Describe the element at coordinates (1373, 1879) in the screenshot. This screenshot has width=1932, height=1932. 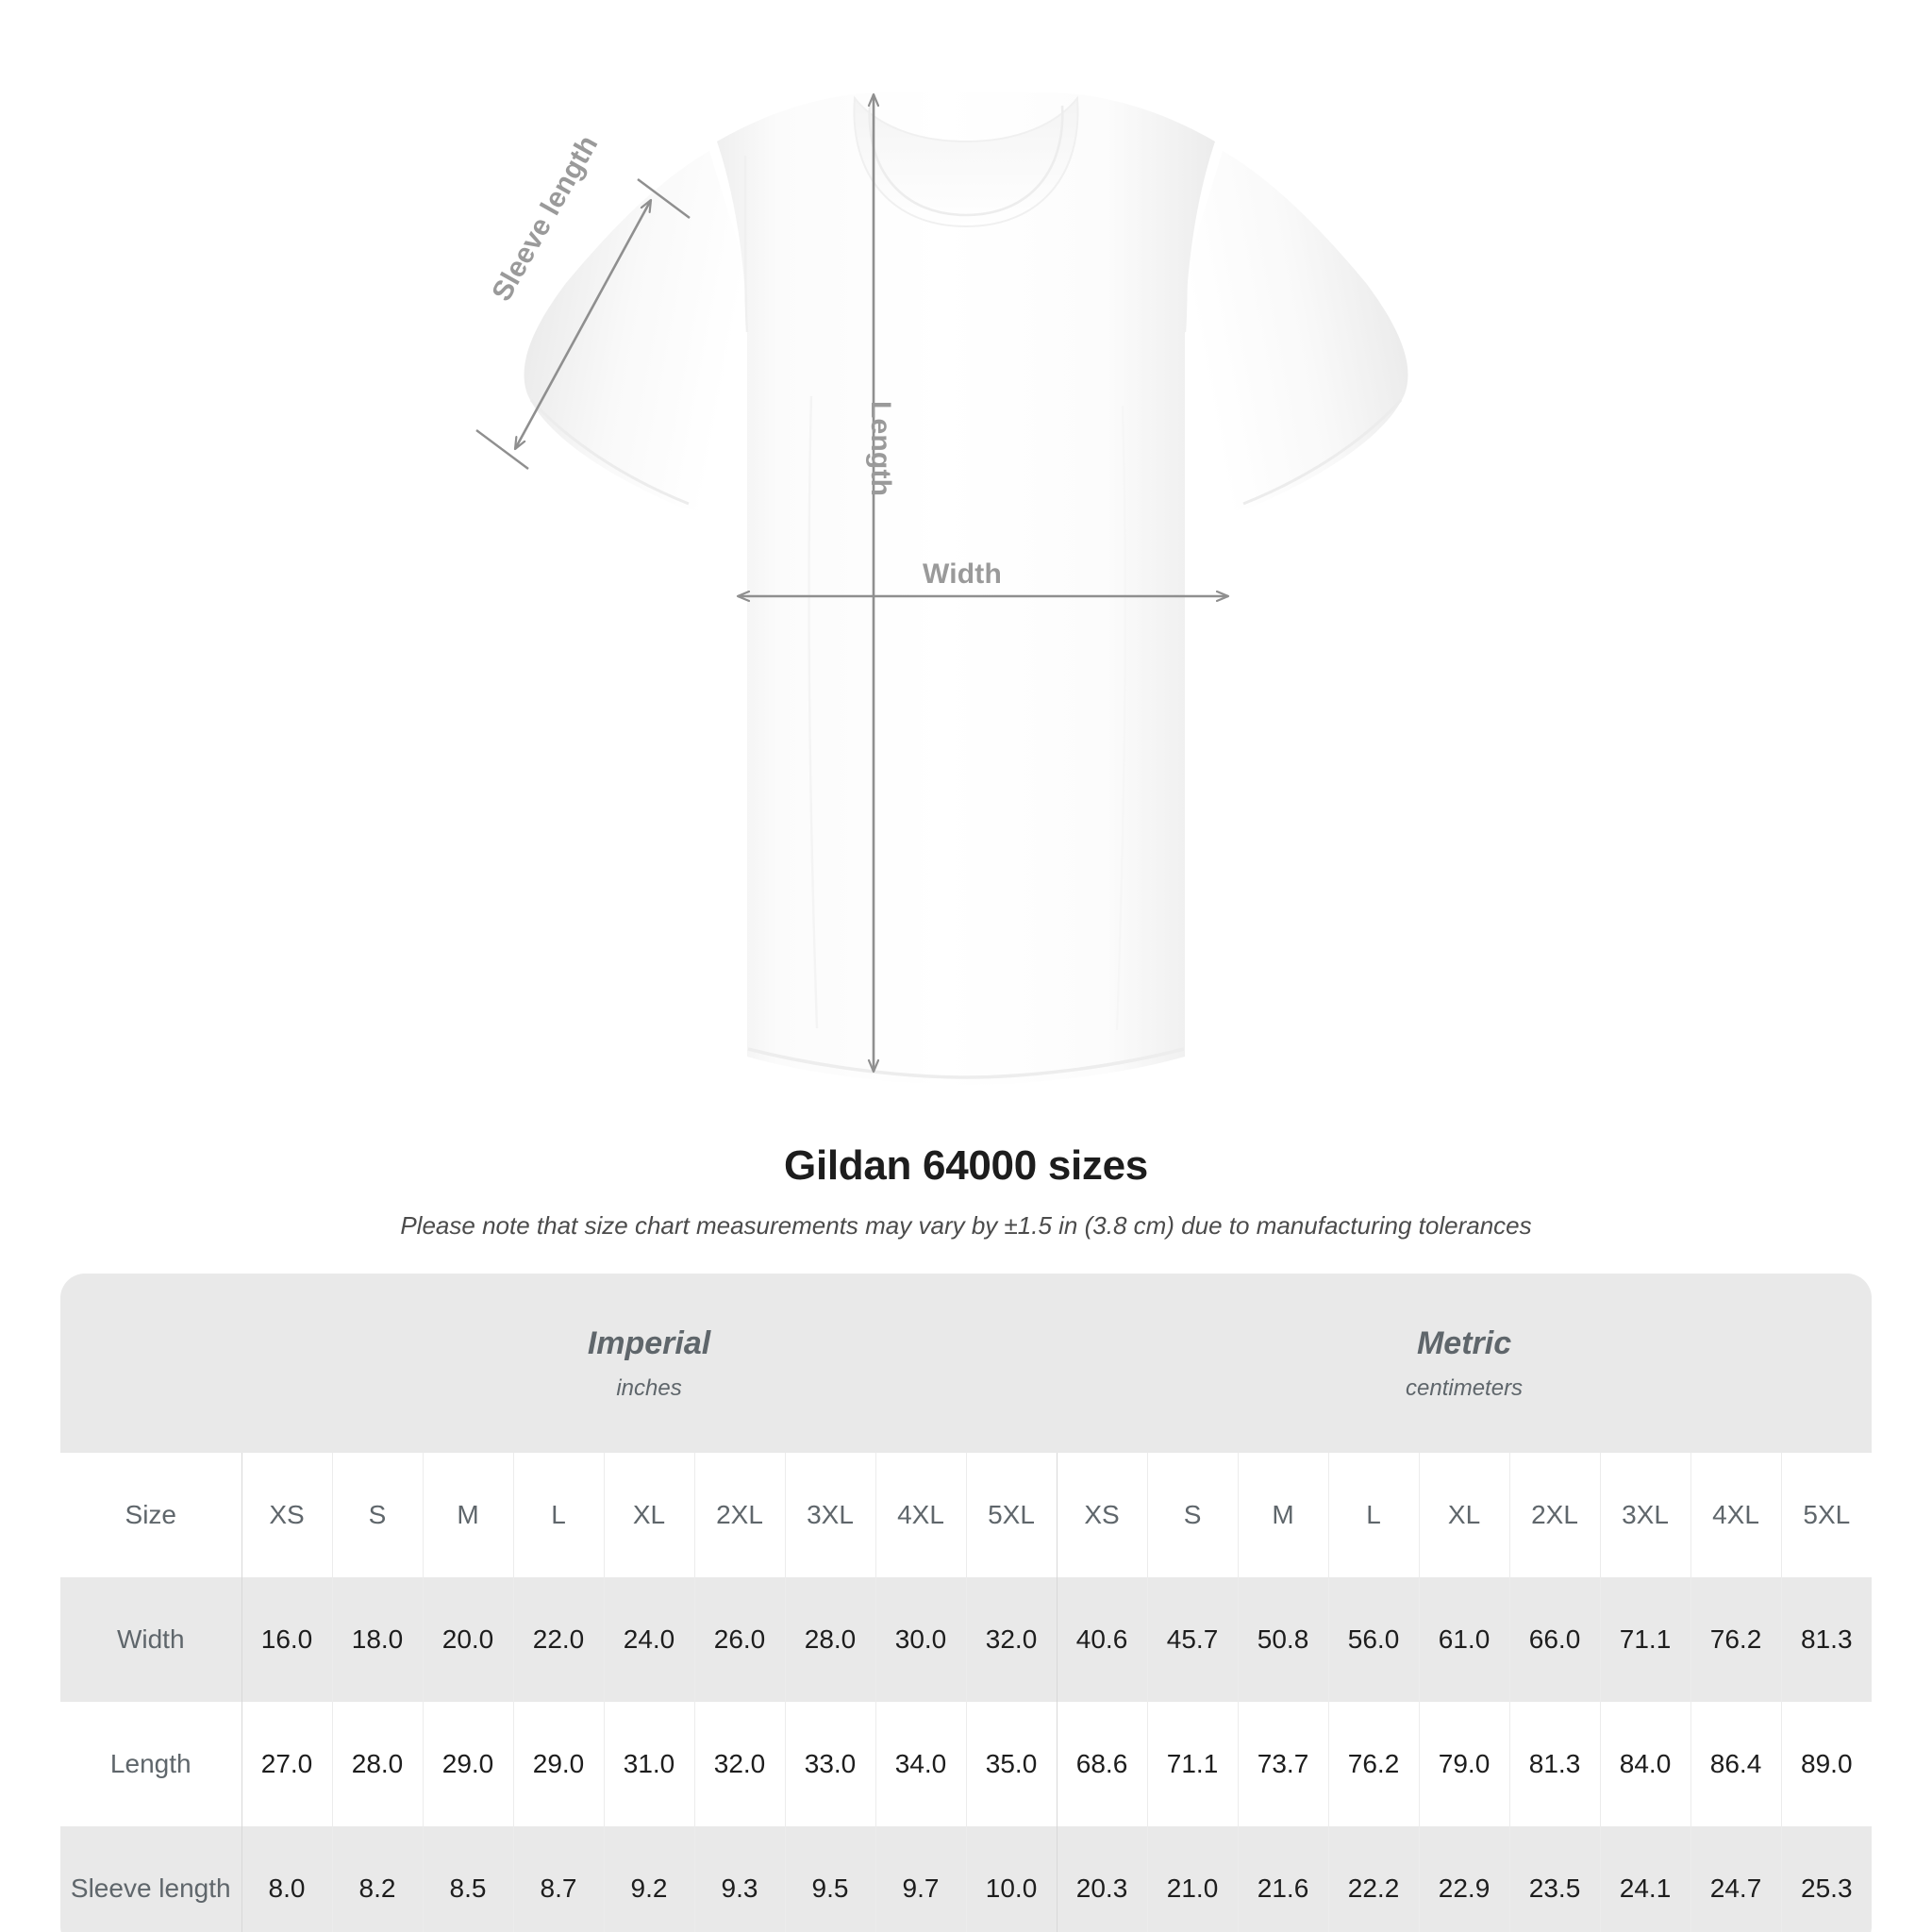
I see `cell-sleeve-metric-l: 22.2` at that location.